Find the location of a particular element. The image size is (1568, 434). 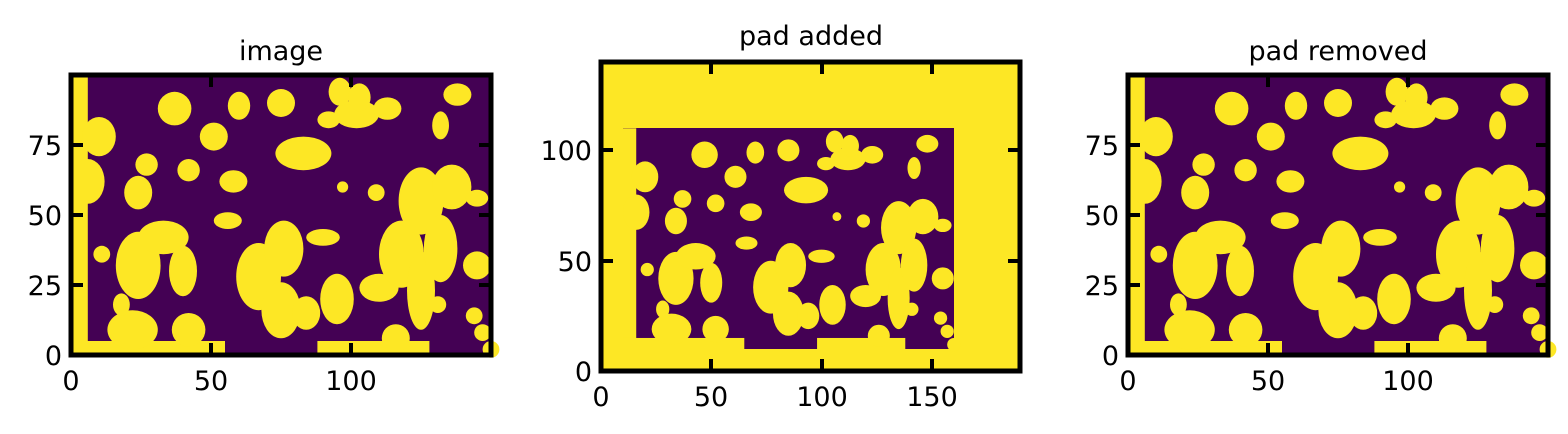

panel-title: pad added is located at coordinates (811, 36).